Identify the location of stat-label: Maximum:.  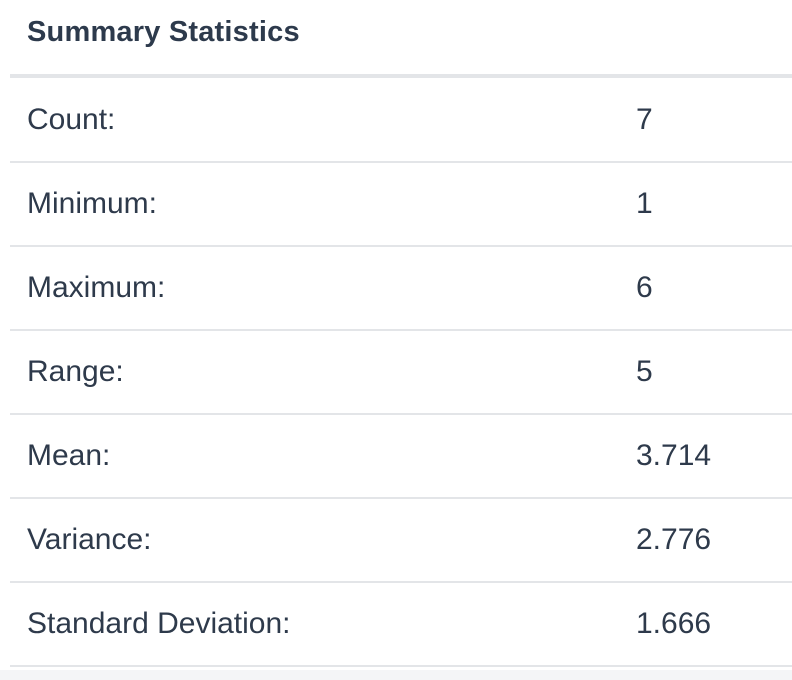
(96, 287).